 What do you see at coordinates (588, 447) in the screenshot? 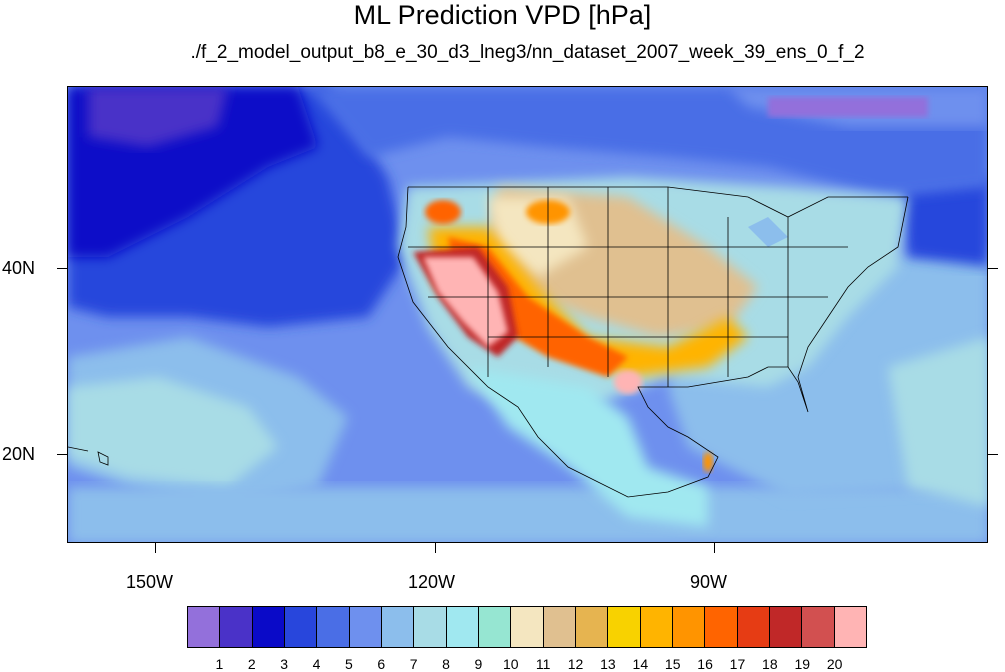
I see `mexico-light` at bounding box center [588, 447].